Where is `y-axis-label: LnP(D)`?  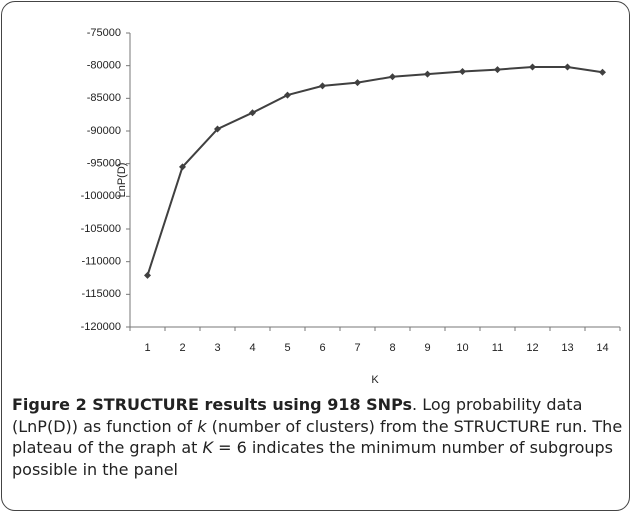
y-axis-label: LnP(D) is located at coordinates (122, 180).